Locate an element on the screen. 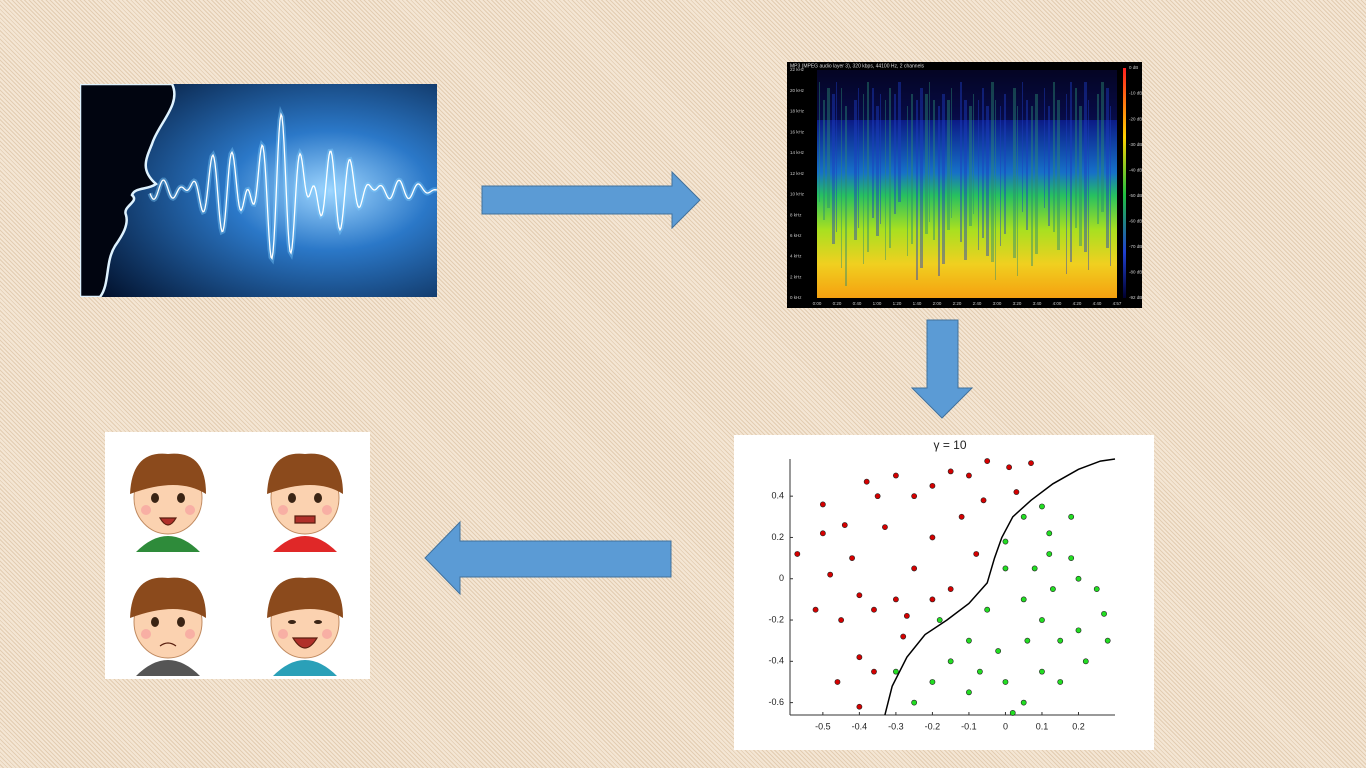  x-tick-label: 0.2 is located at coordinates (1078, 726).